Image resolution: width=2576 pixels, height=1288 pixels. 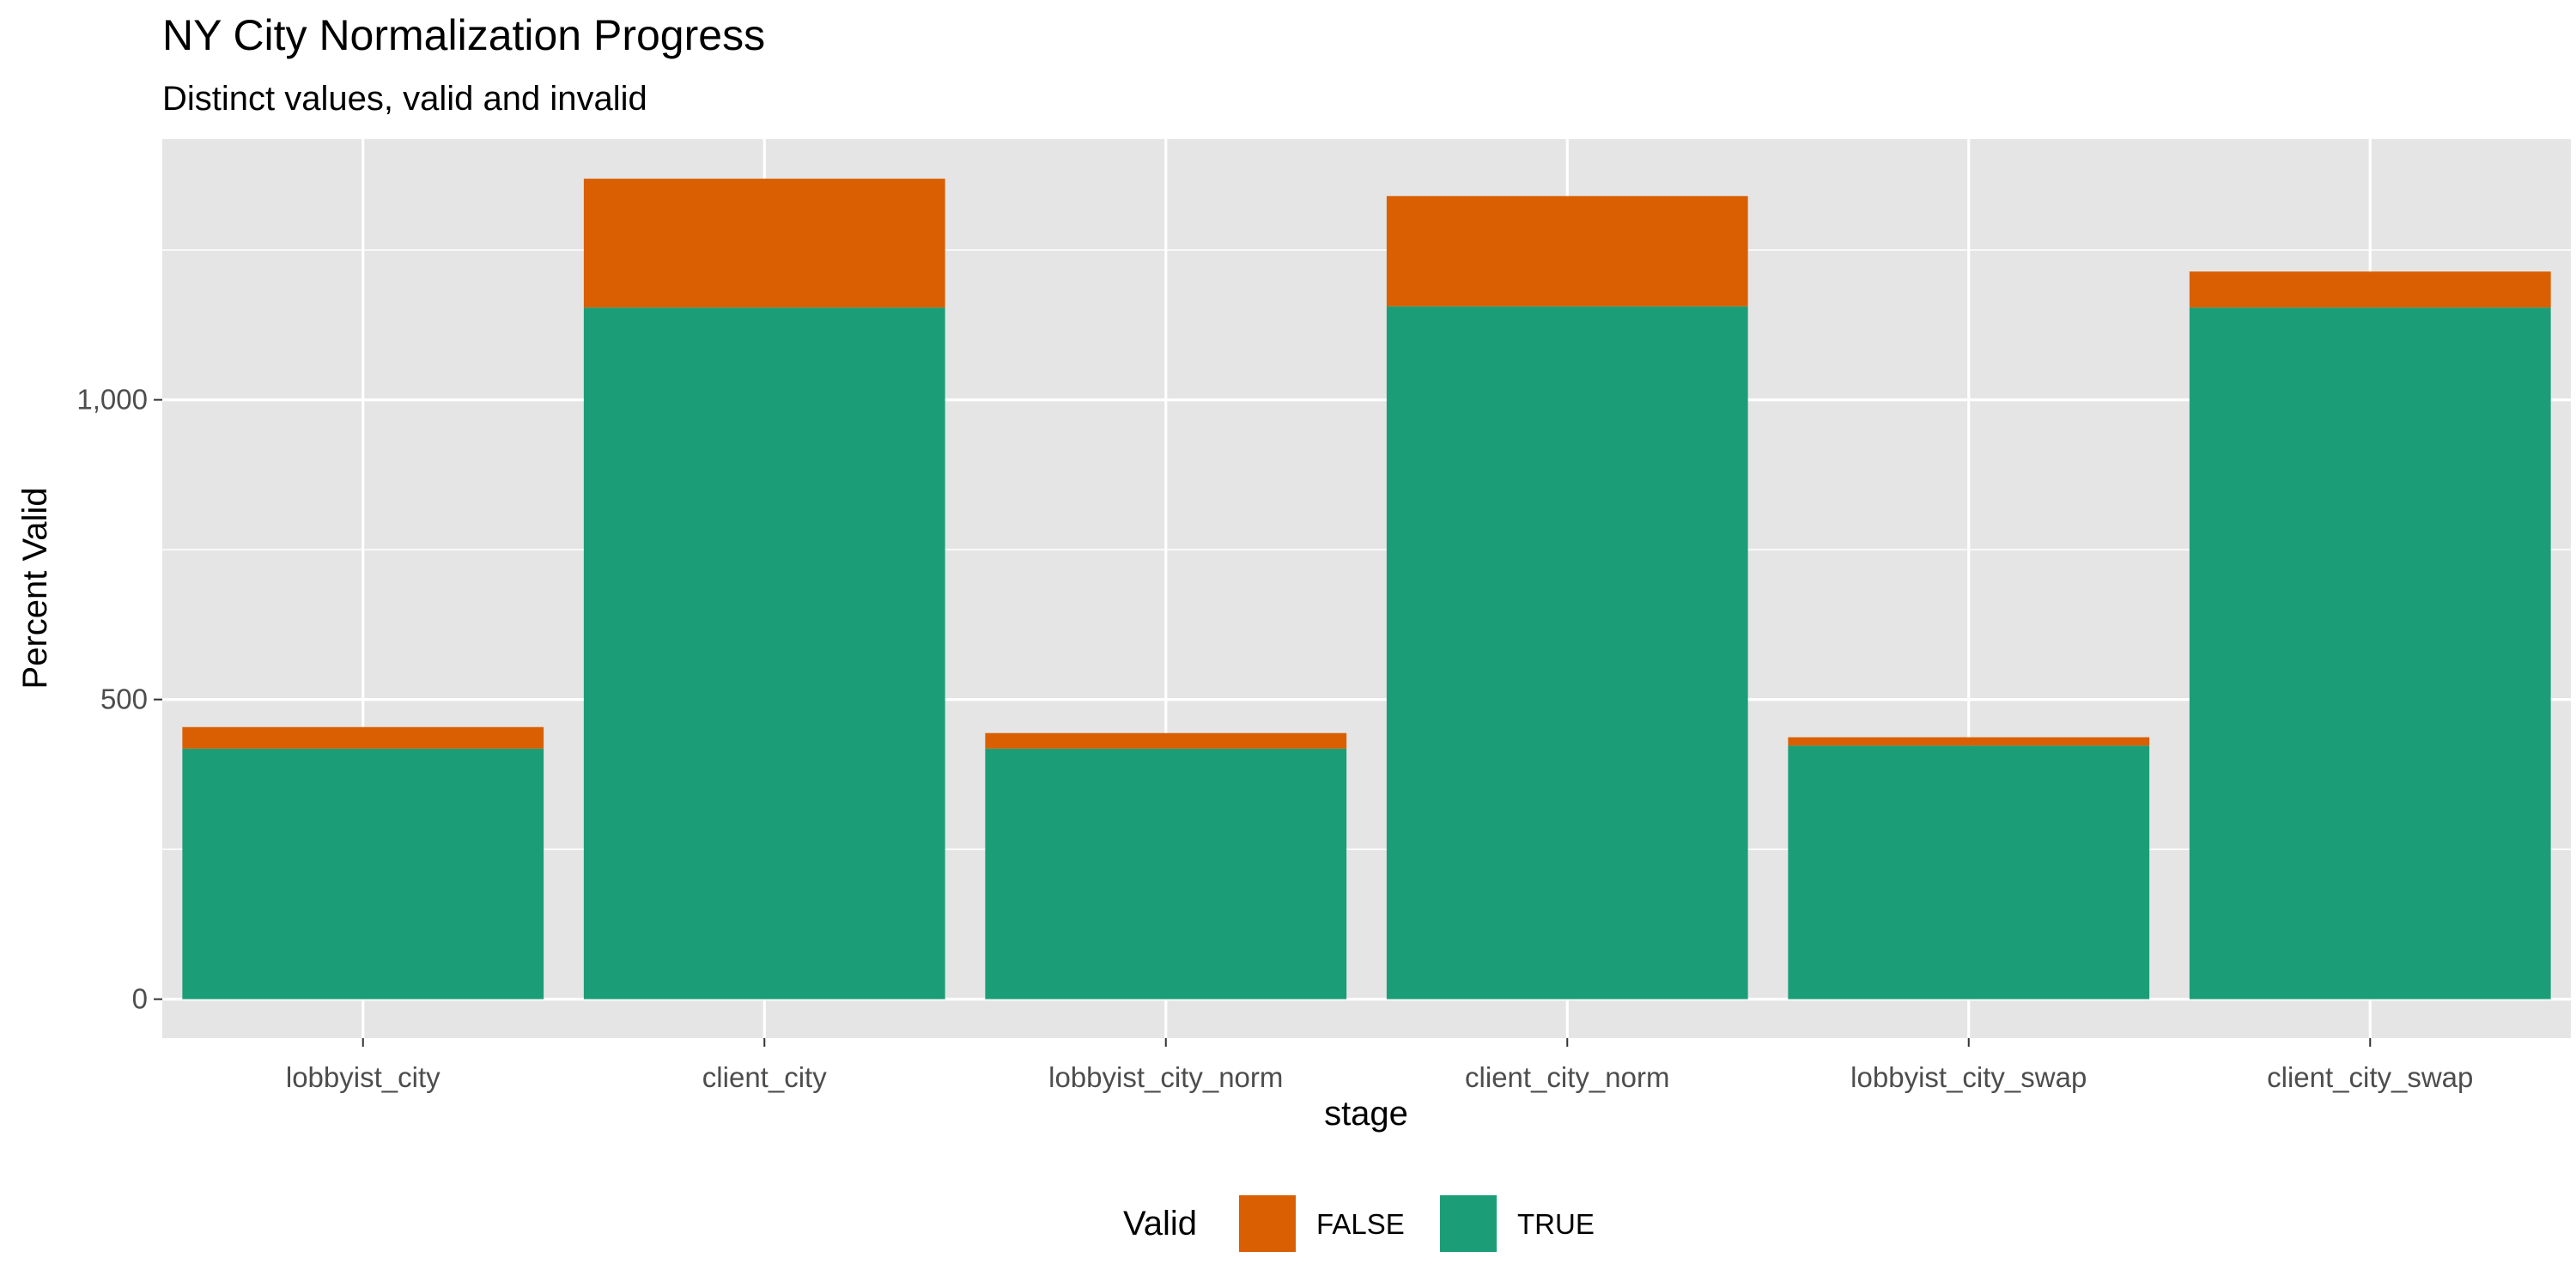 I want to click on bar-client_city_swap-true, so click(x=2370, y=653).